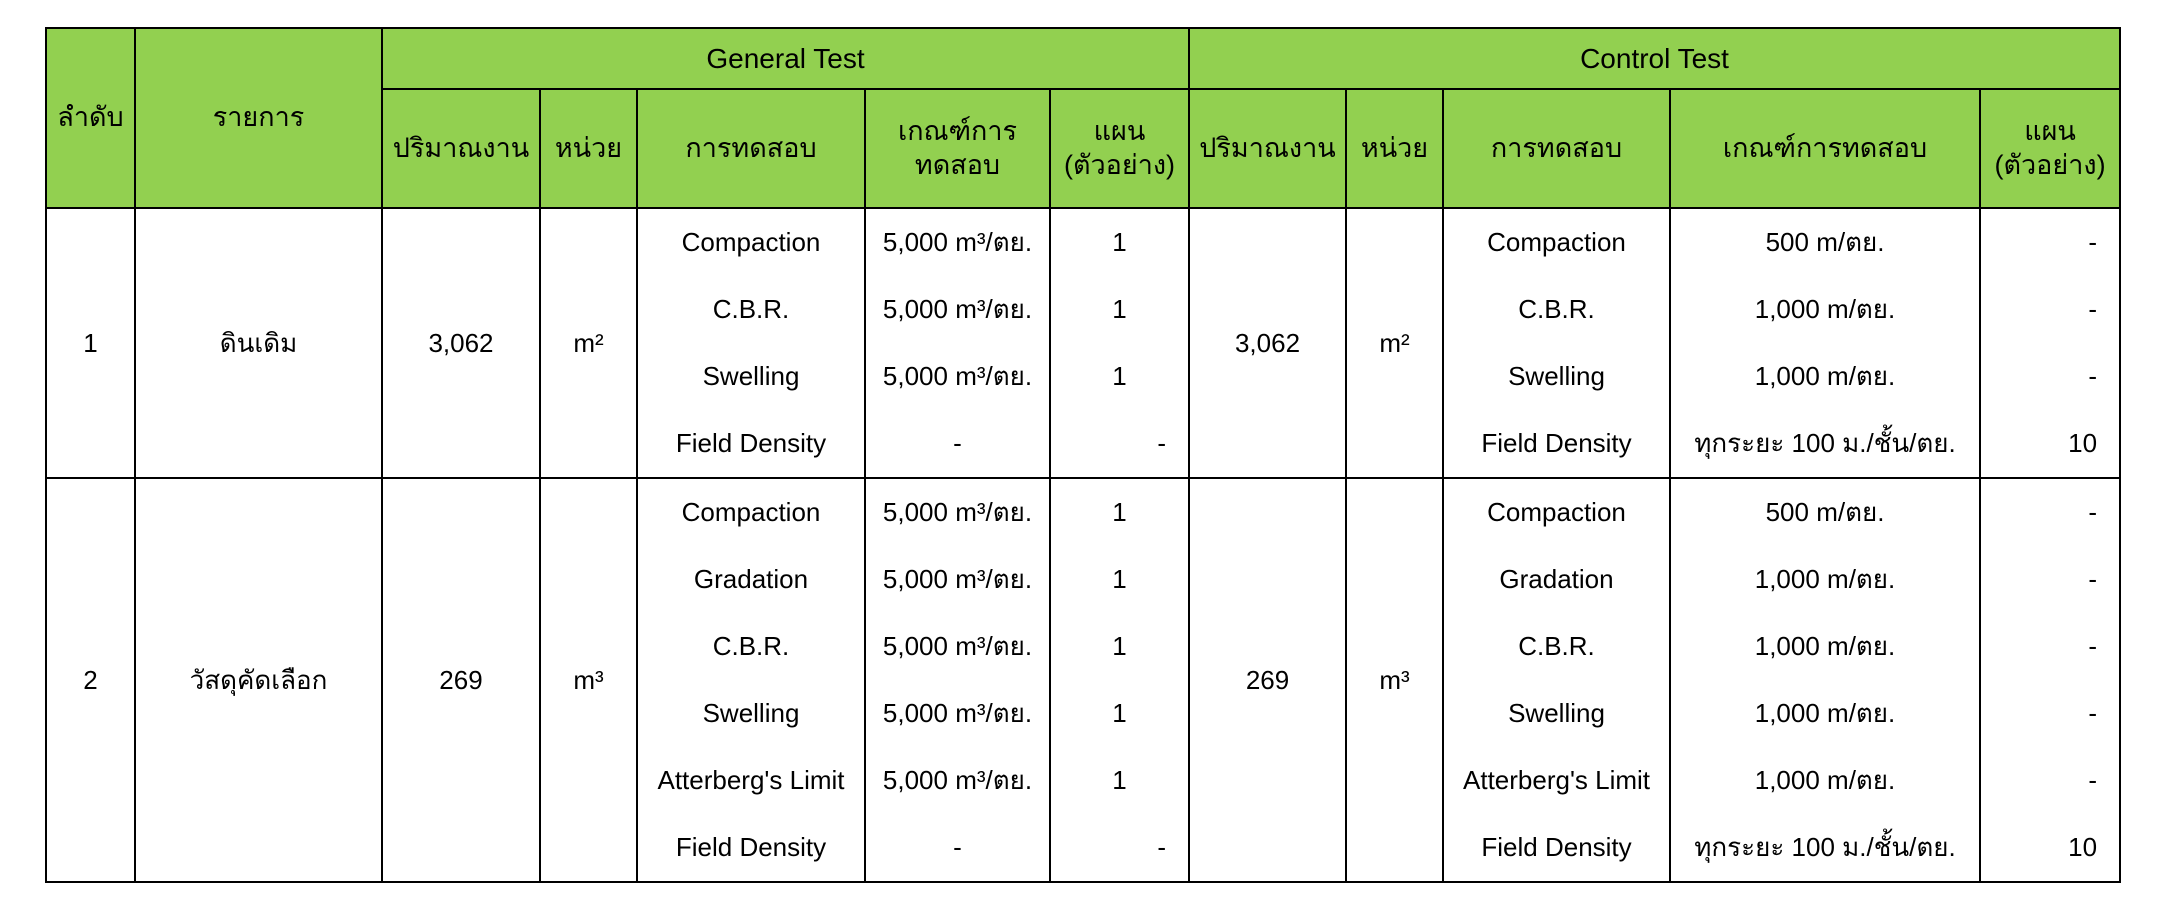 The height and width of the screenshot is (920, 2158). What do you see at coordinates (1556, 579) in the screenshot?
I see `control-test-line: Gradation` at bounding box center [1556, 579].